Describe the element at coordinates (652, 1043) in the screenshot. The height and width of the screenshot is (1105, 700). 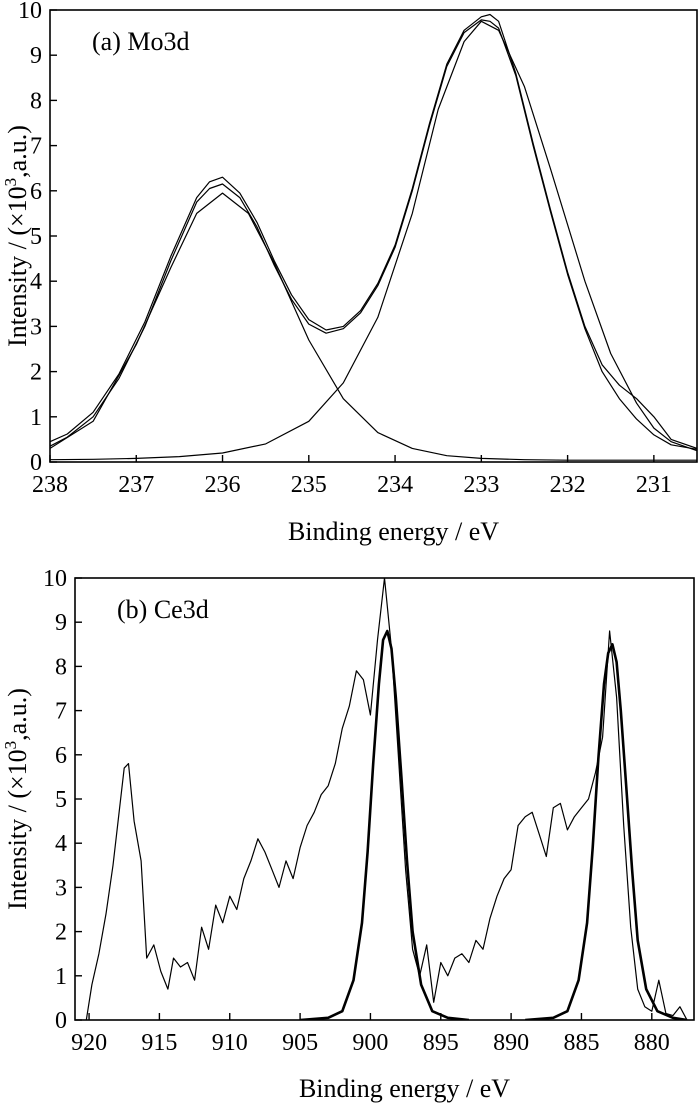
I see `x-tick-label: 880` at that location.